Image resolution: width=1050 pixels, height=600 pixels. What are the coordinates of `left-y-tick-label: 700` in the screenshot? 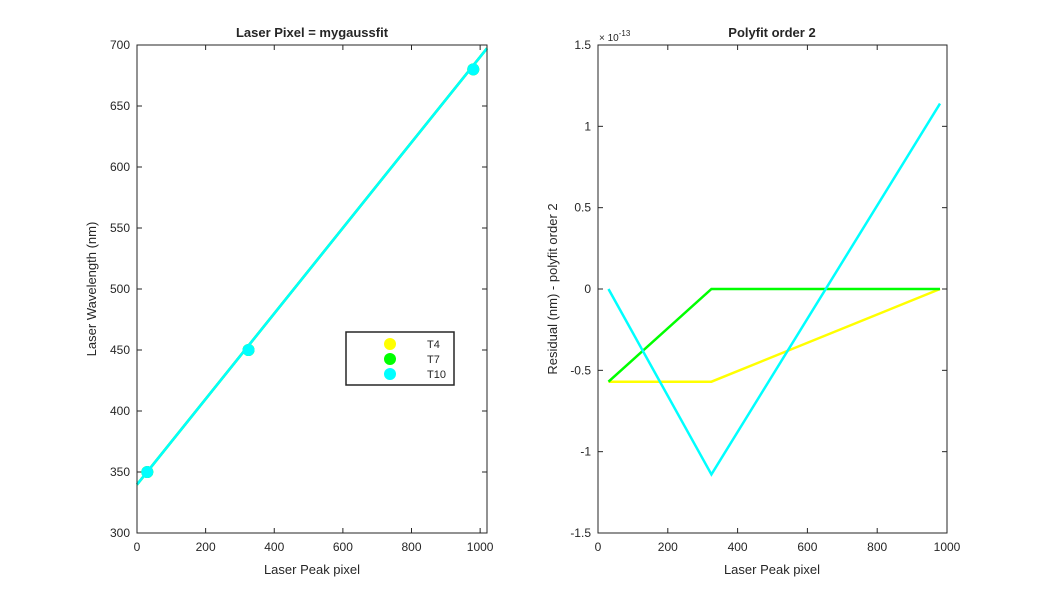 It's located at (120, 45).